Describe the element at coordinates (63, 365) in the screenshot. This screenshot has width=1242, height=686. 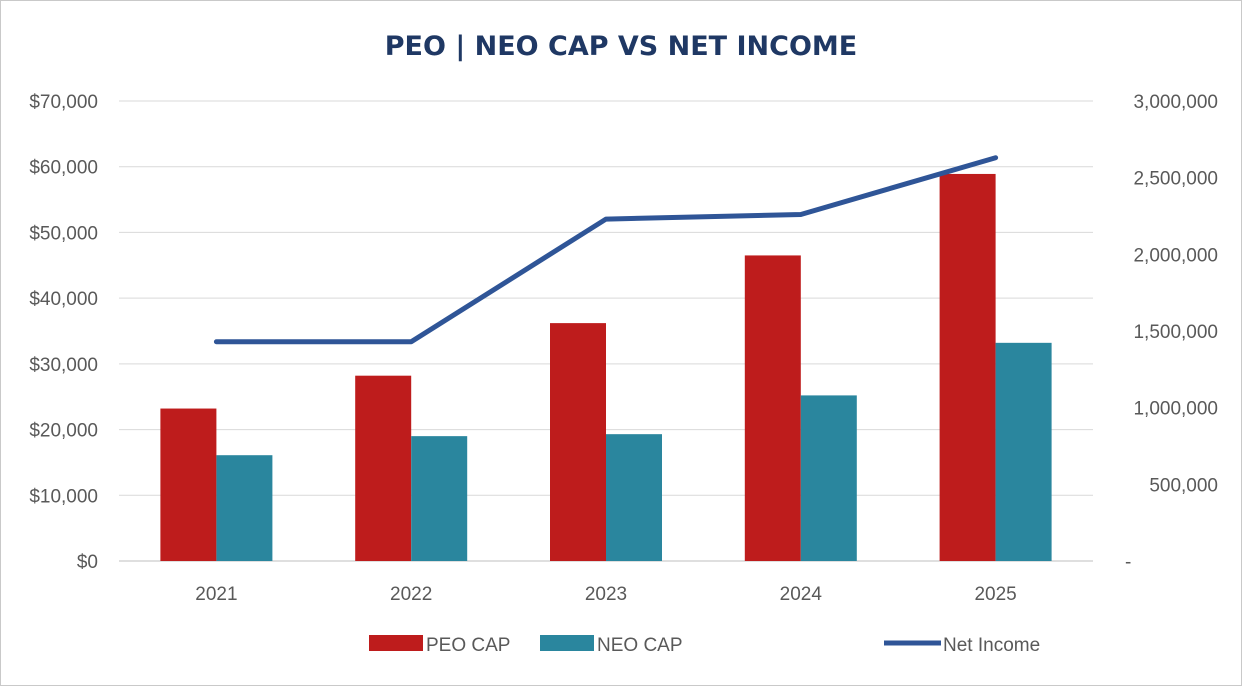
I see `left-tick-label: $30,000` at that location.